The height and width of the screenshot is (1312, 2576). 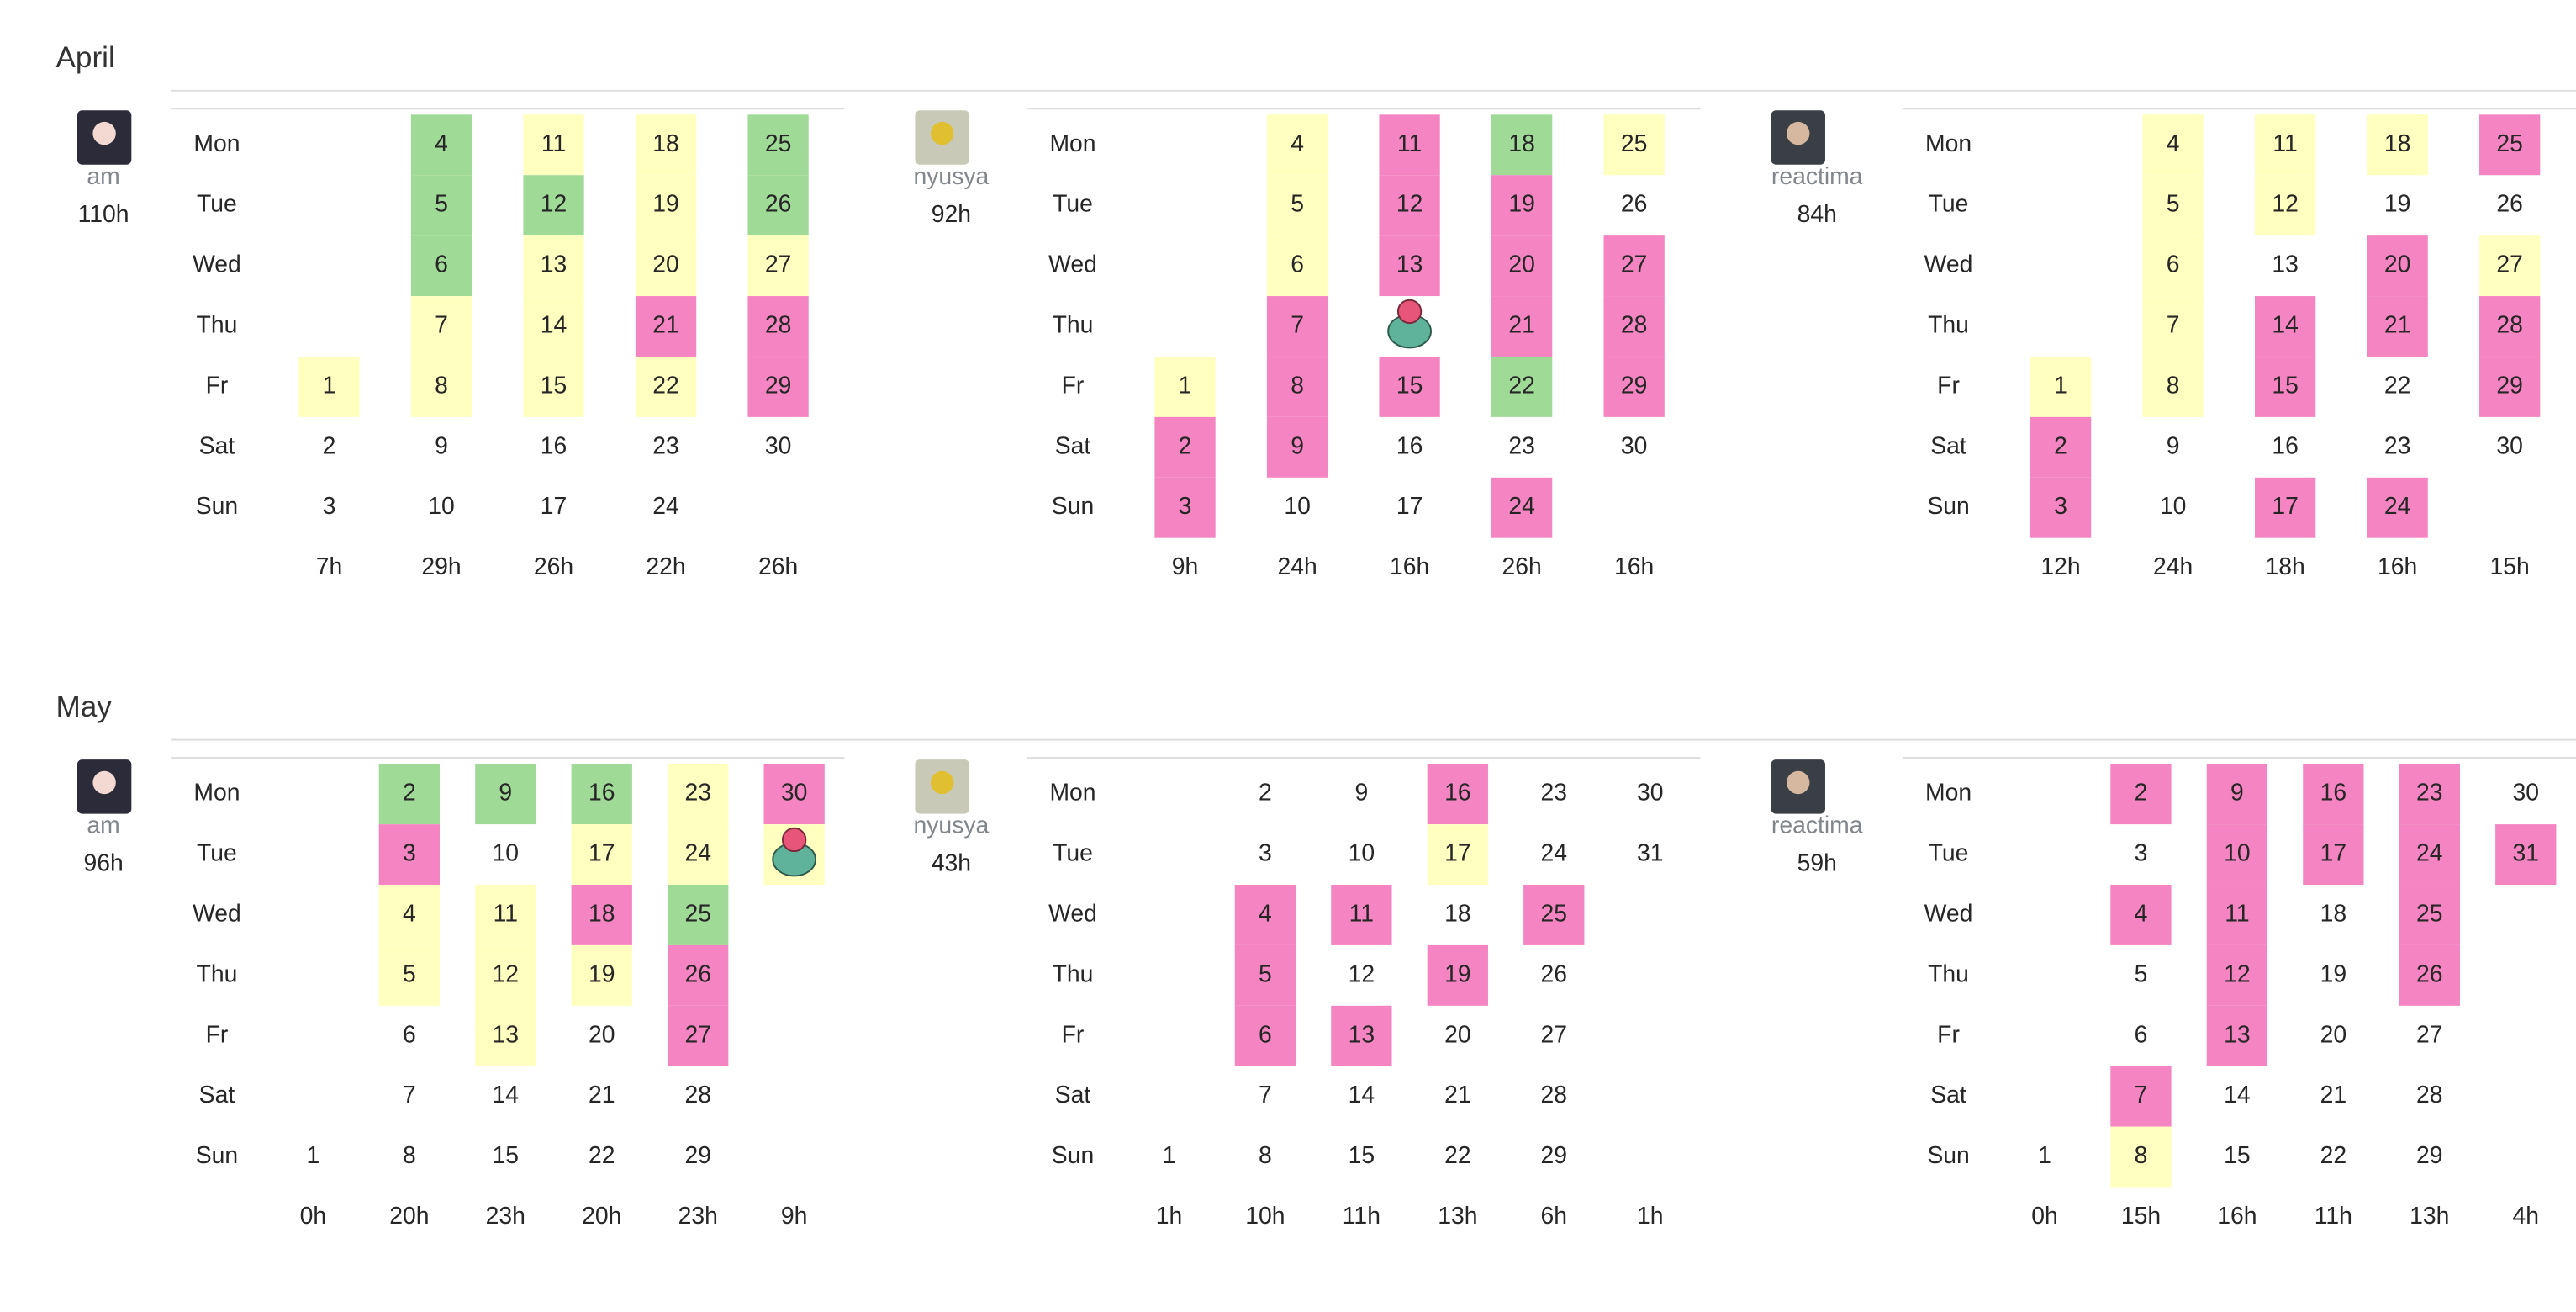 What do you see at coordinates (441, 566) in the screenshot?
I see `week-total: 29h` at bounding box center [441, 566].